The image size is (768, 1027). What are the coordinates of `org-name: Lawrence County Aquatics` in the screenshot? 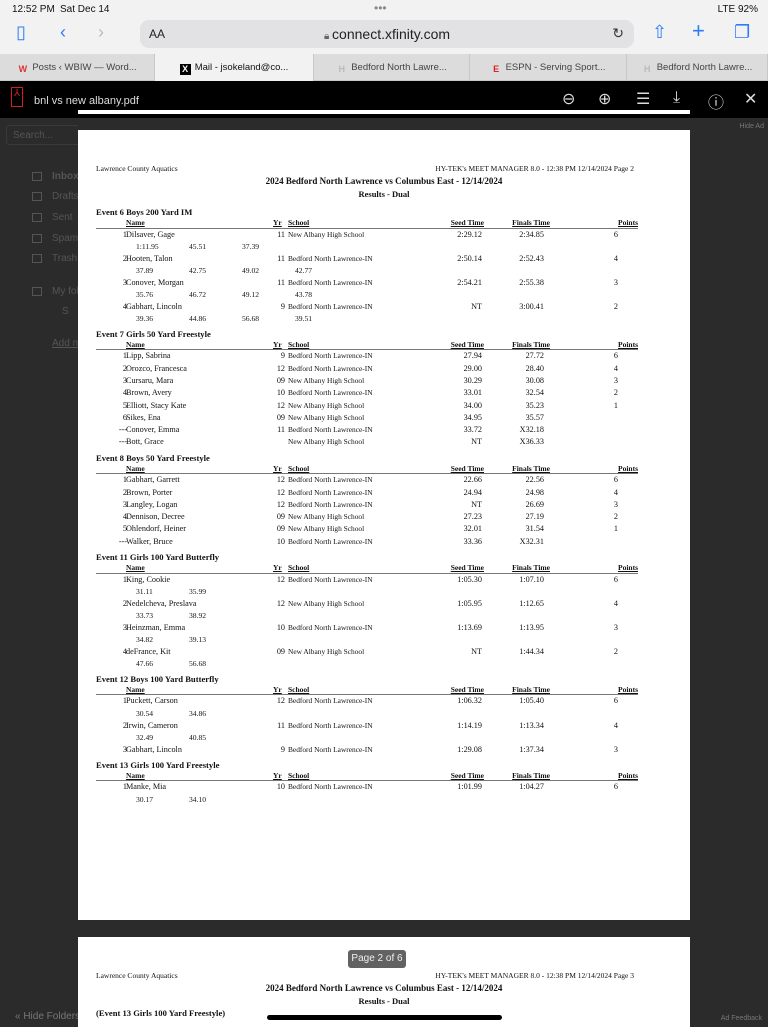 It's located at (137, 975).